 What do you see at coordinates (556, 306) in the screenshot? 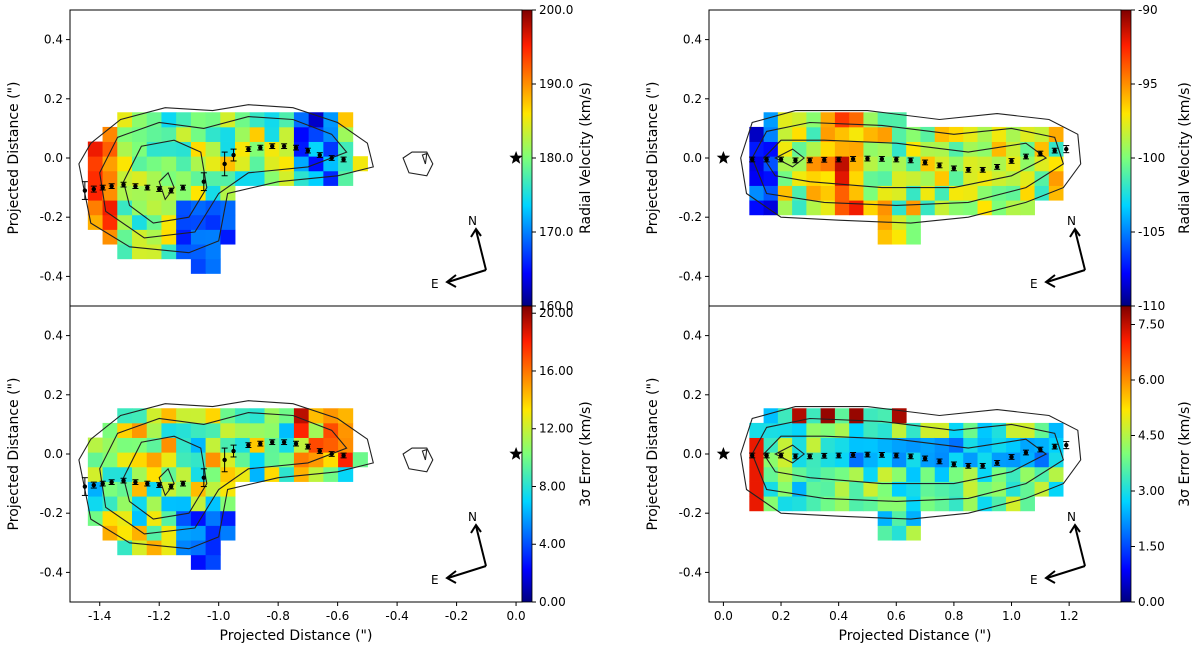
I see `colorbar-tick-label: 160.0` at bounding box center [556, 306].